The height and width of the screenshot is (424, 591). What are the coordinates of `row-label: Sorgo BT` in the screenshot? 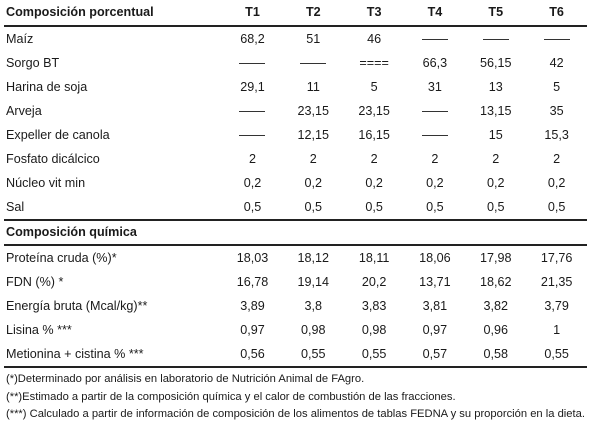 It's located at (33, 63).